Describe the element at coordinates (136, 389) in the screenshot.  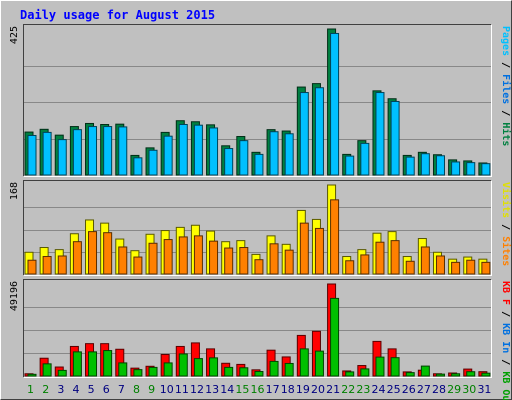
I see `day-label-8: 8` at that location.